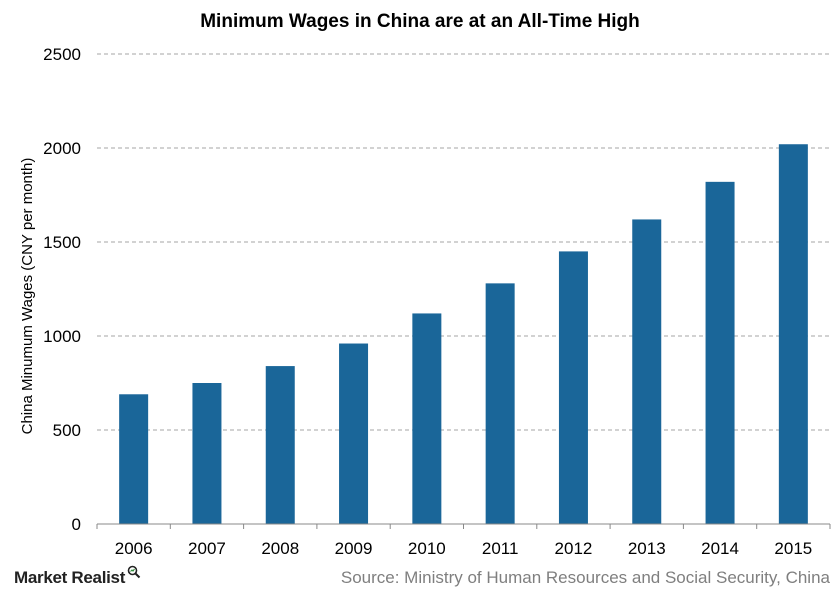 The height and width of the screenshot is (600, 840). What do you see at coordinates (720, 548) in the screenshot?
I see `x-tick-label: 2014` at bounding box center [720, 548].